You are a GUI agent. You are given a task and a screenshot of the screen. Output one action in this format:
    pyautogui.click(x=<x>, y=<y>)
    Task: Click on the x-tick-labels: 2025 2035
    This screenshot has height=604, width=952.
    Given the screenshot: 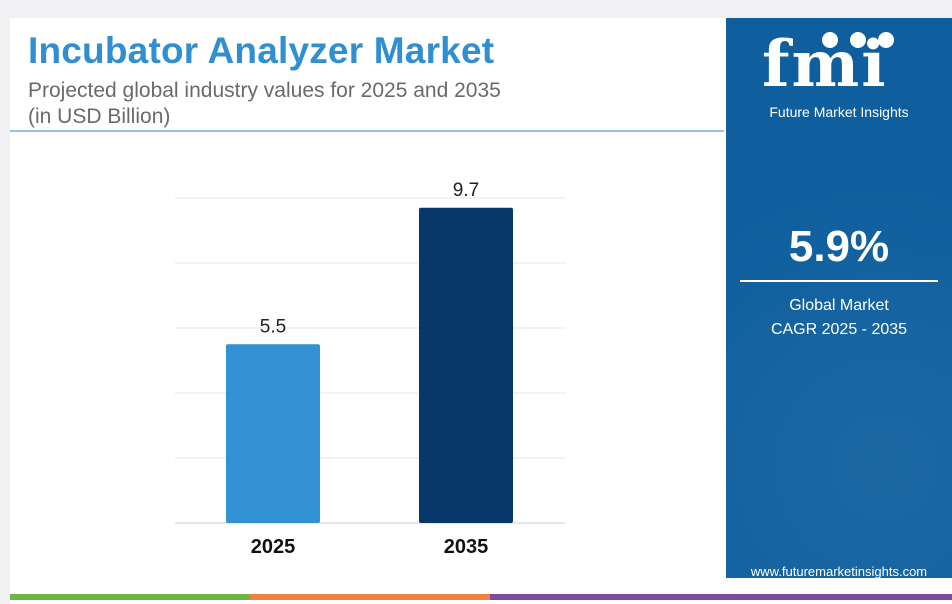 What is the action you would take?
    pyautogui.click(x=370, y=547)
    